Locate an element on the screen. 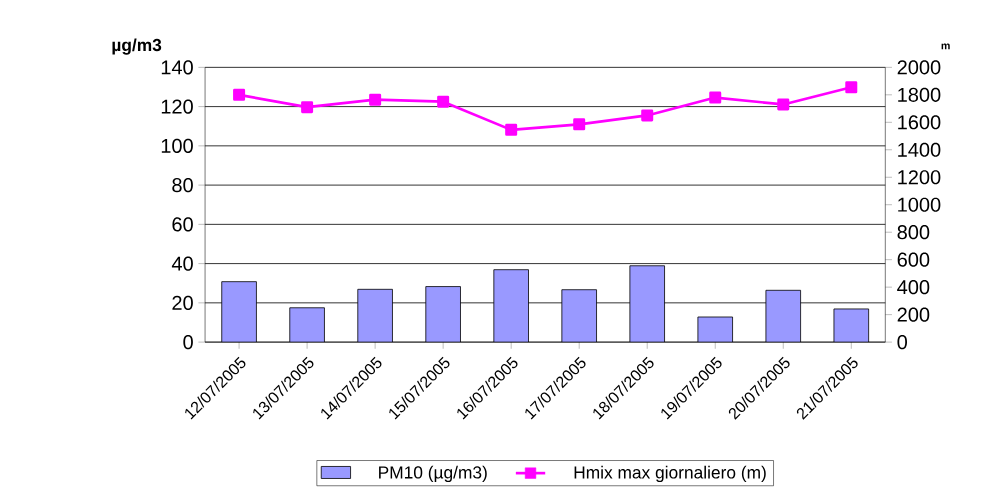 This screenshot has height=488, width=1003. y-tick-label: 80 is located at coordinates (182, 185).